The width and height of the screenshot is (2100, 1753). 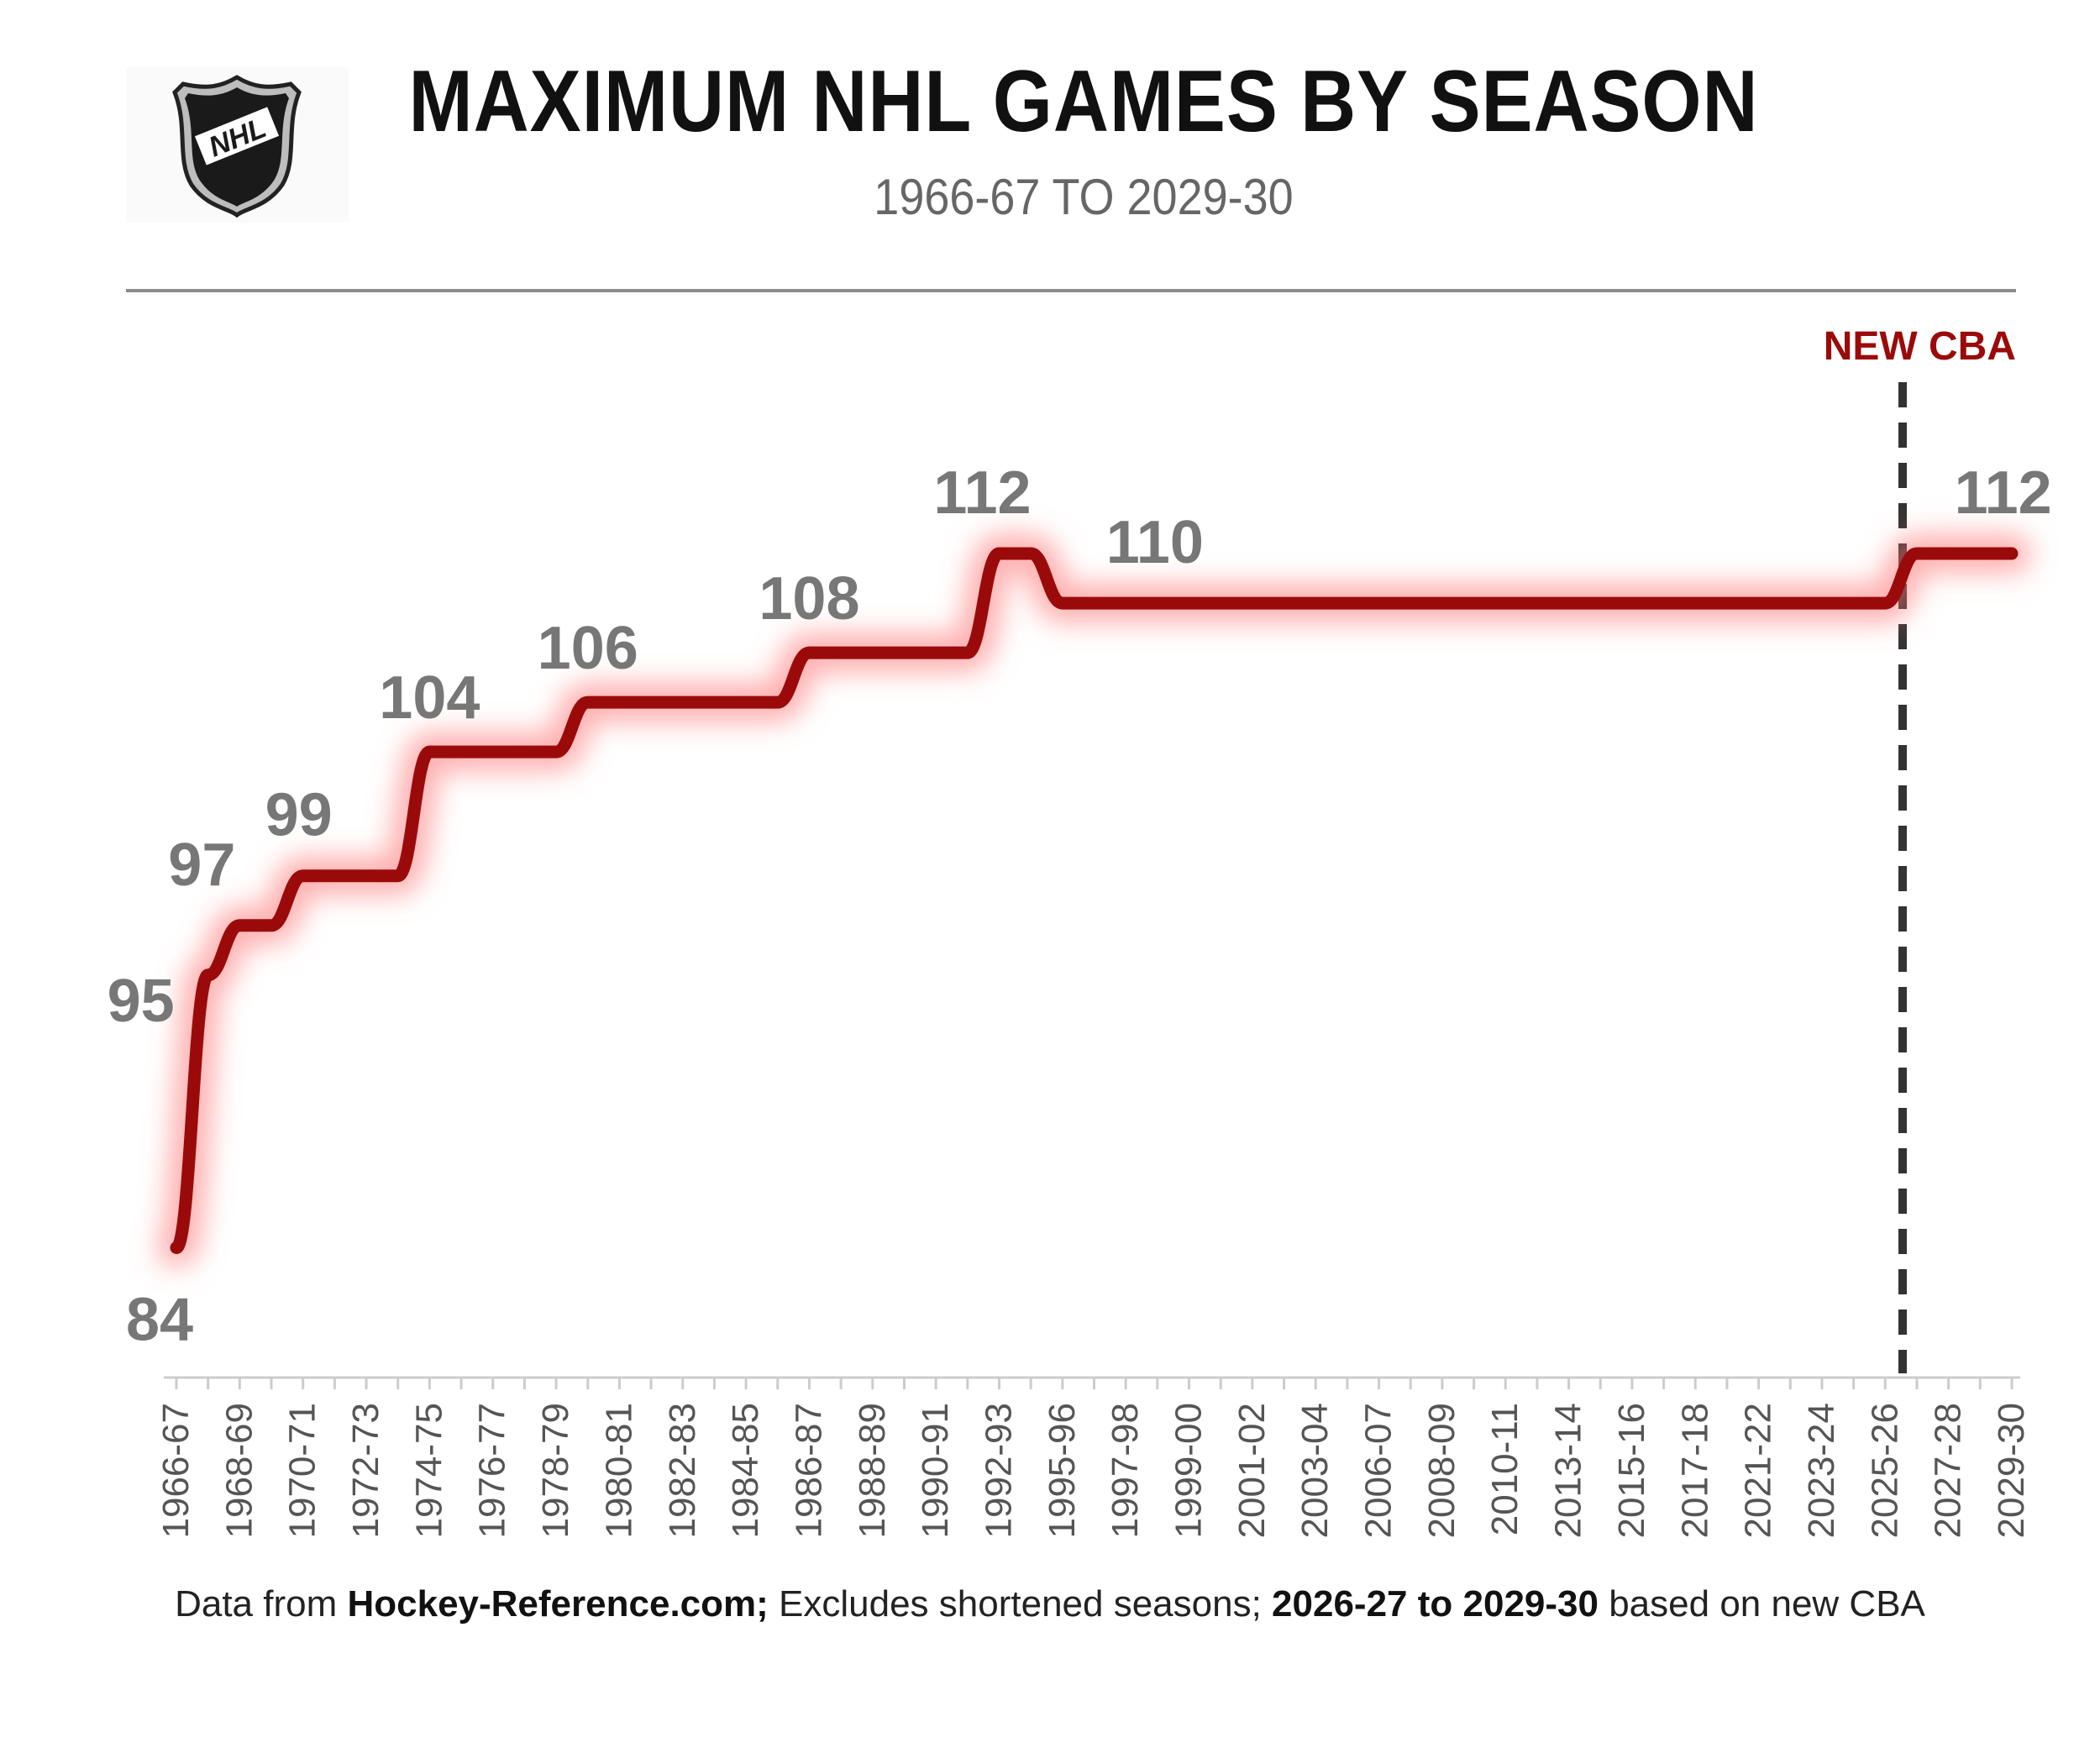 What do you see at coordinates (809, 598) in the screenshot?
I see `data-label: 108` at bounding box center [809, 598].